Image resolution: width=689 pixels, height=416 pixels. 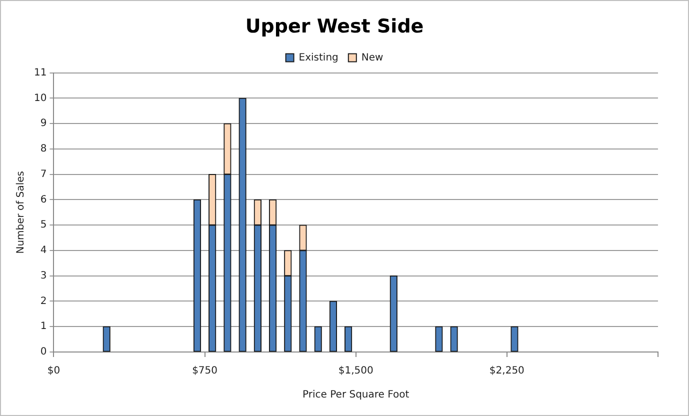 What do you see at coordinates (43, 301) in the screenshot?
I see `y-tick-label: 2` at bounding box center [43, 301].